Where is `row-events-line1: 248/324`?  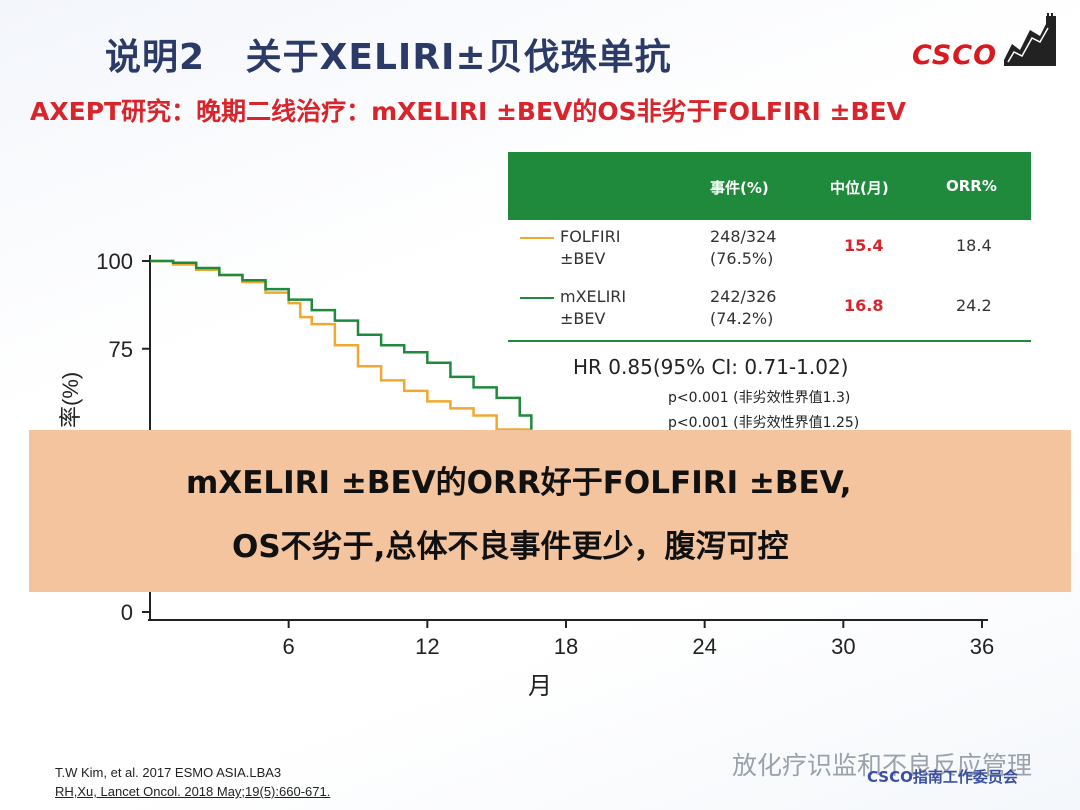
row-events-line1: 248/324 is located at coordinates (743, 236).